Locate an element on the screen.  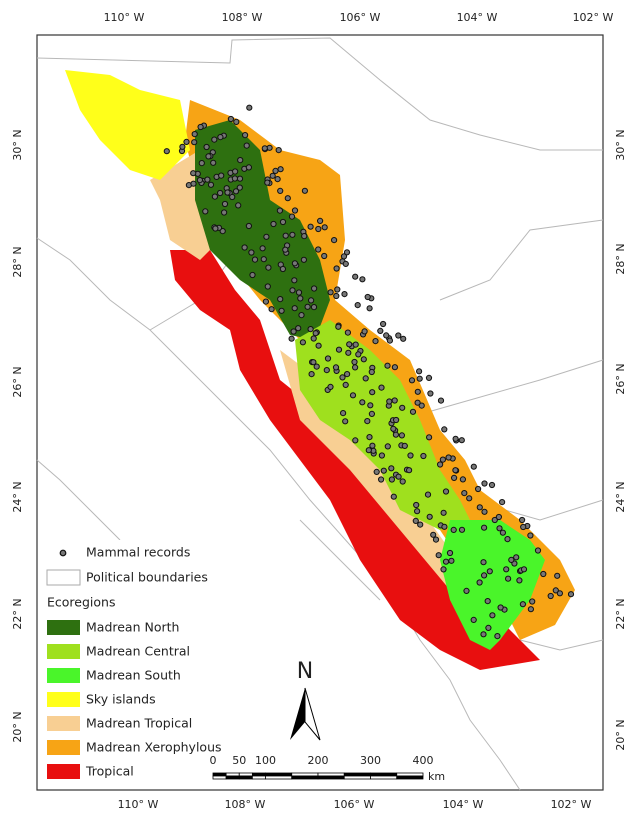
scale-label: 200 is located at coordinates (318, 760).